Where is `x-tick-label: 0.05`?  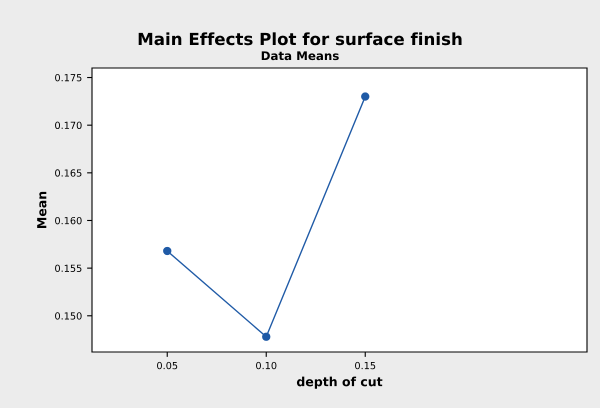
x-tick-label: 0.05 is located at coordinates (167, 366).